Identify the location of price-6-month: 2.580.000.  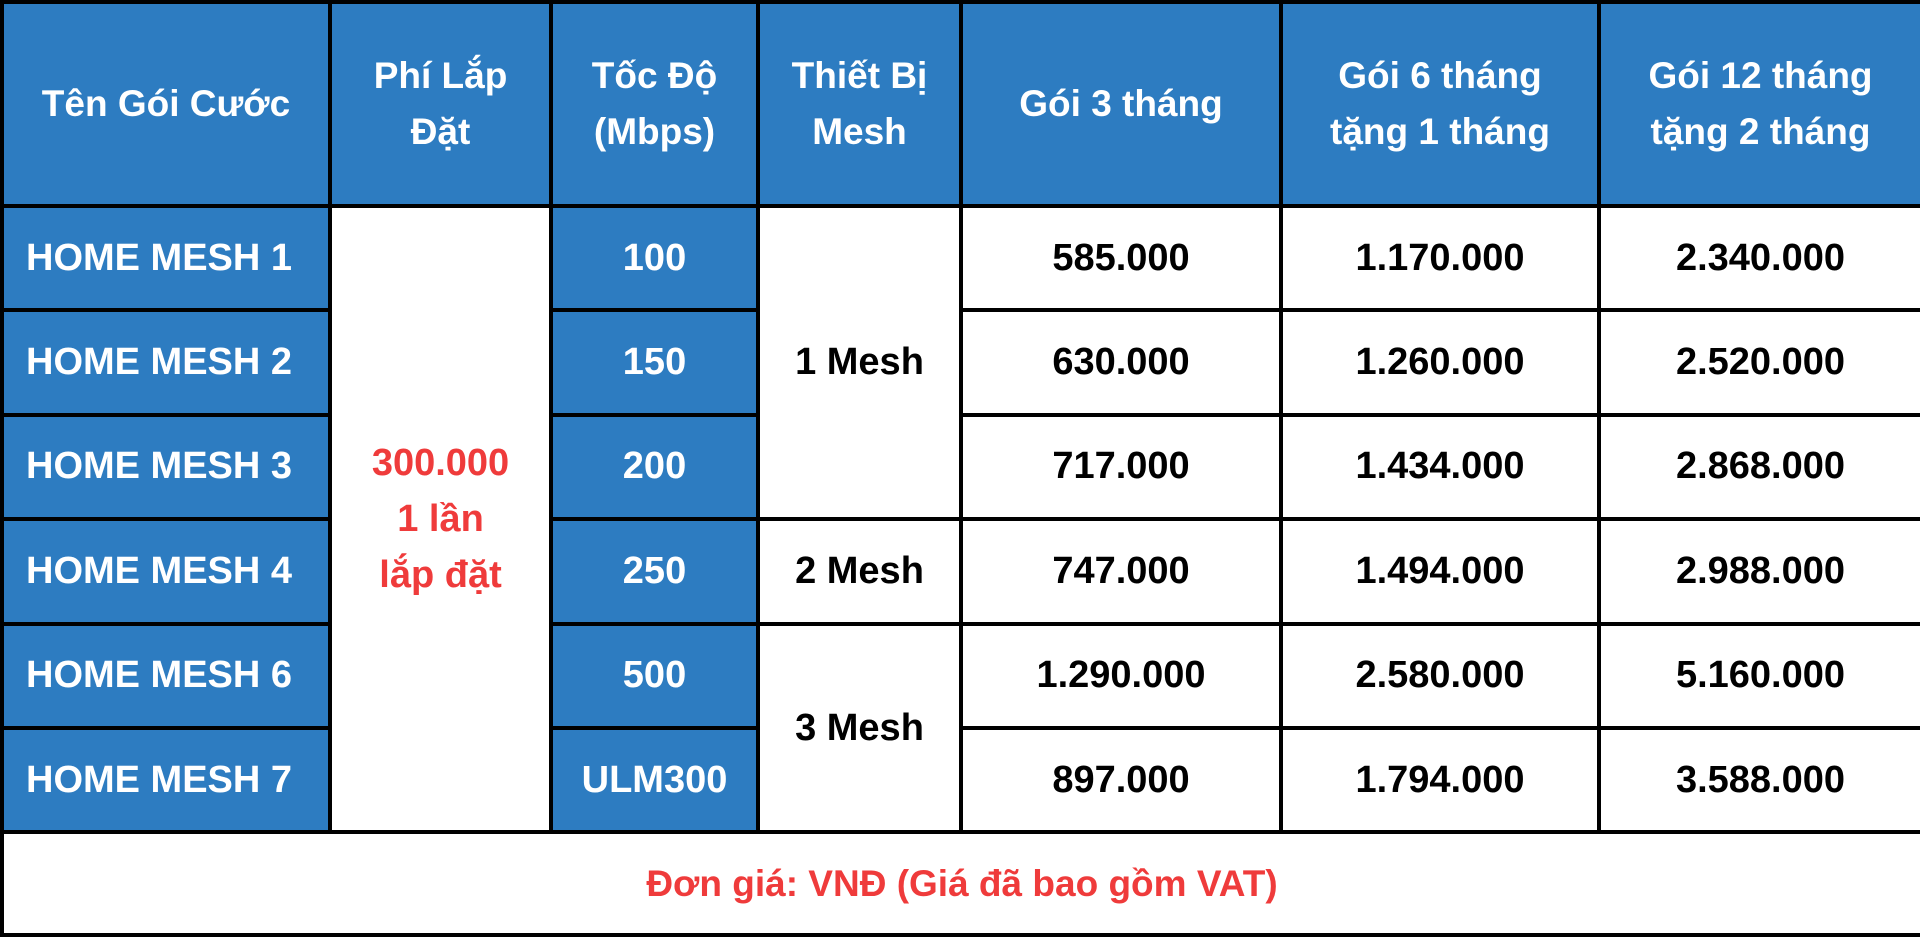
(1440, 676).